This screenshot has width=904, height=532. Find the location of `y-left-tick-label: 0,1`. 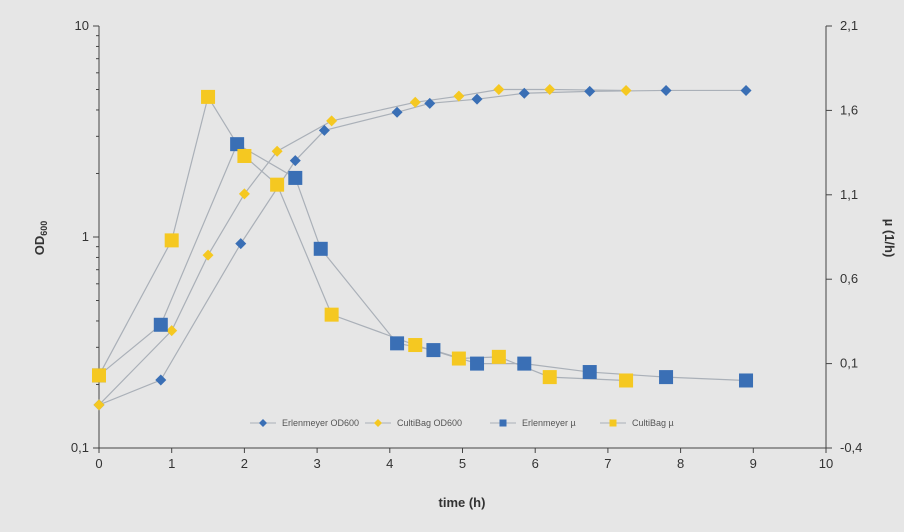

y-left-tick-label: 0,1 is located at coordinates (80, 447).